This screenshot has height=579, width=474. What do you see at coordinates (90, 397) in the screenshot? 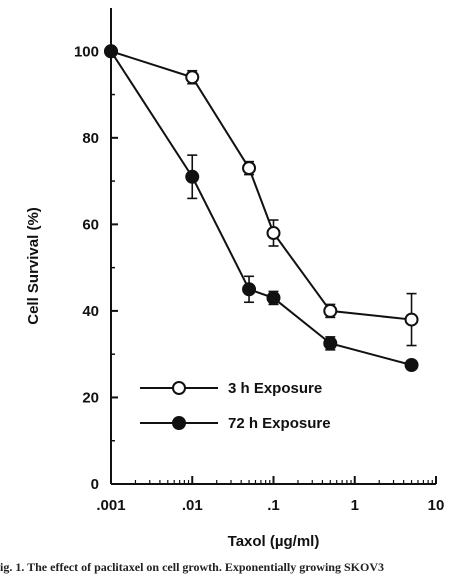
I see `y-tick-label: 20` at bounding box center [90, 397].